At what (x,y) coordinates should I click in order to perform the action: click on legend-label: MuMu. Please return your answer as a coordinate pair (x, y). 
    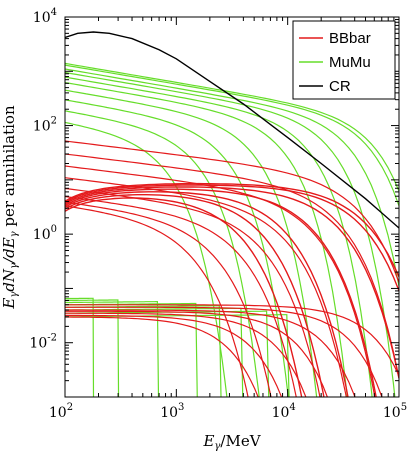
    Looking at the image, I should click on (350, 62).